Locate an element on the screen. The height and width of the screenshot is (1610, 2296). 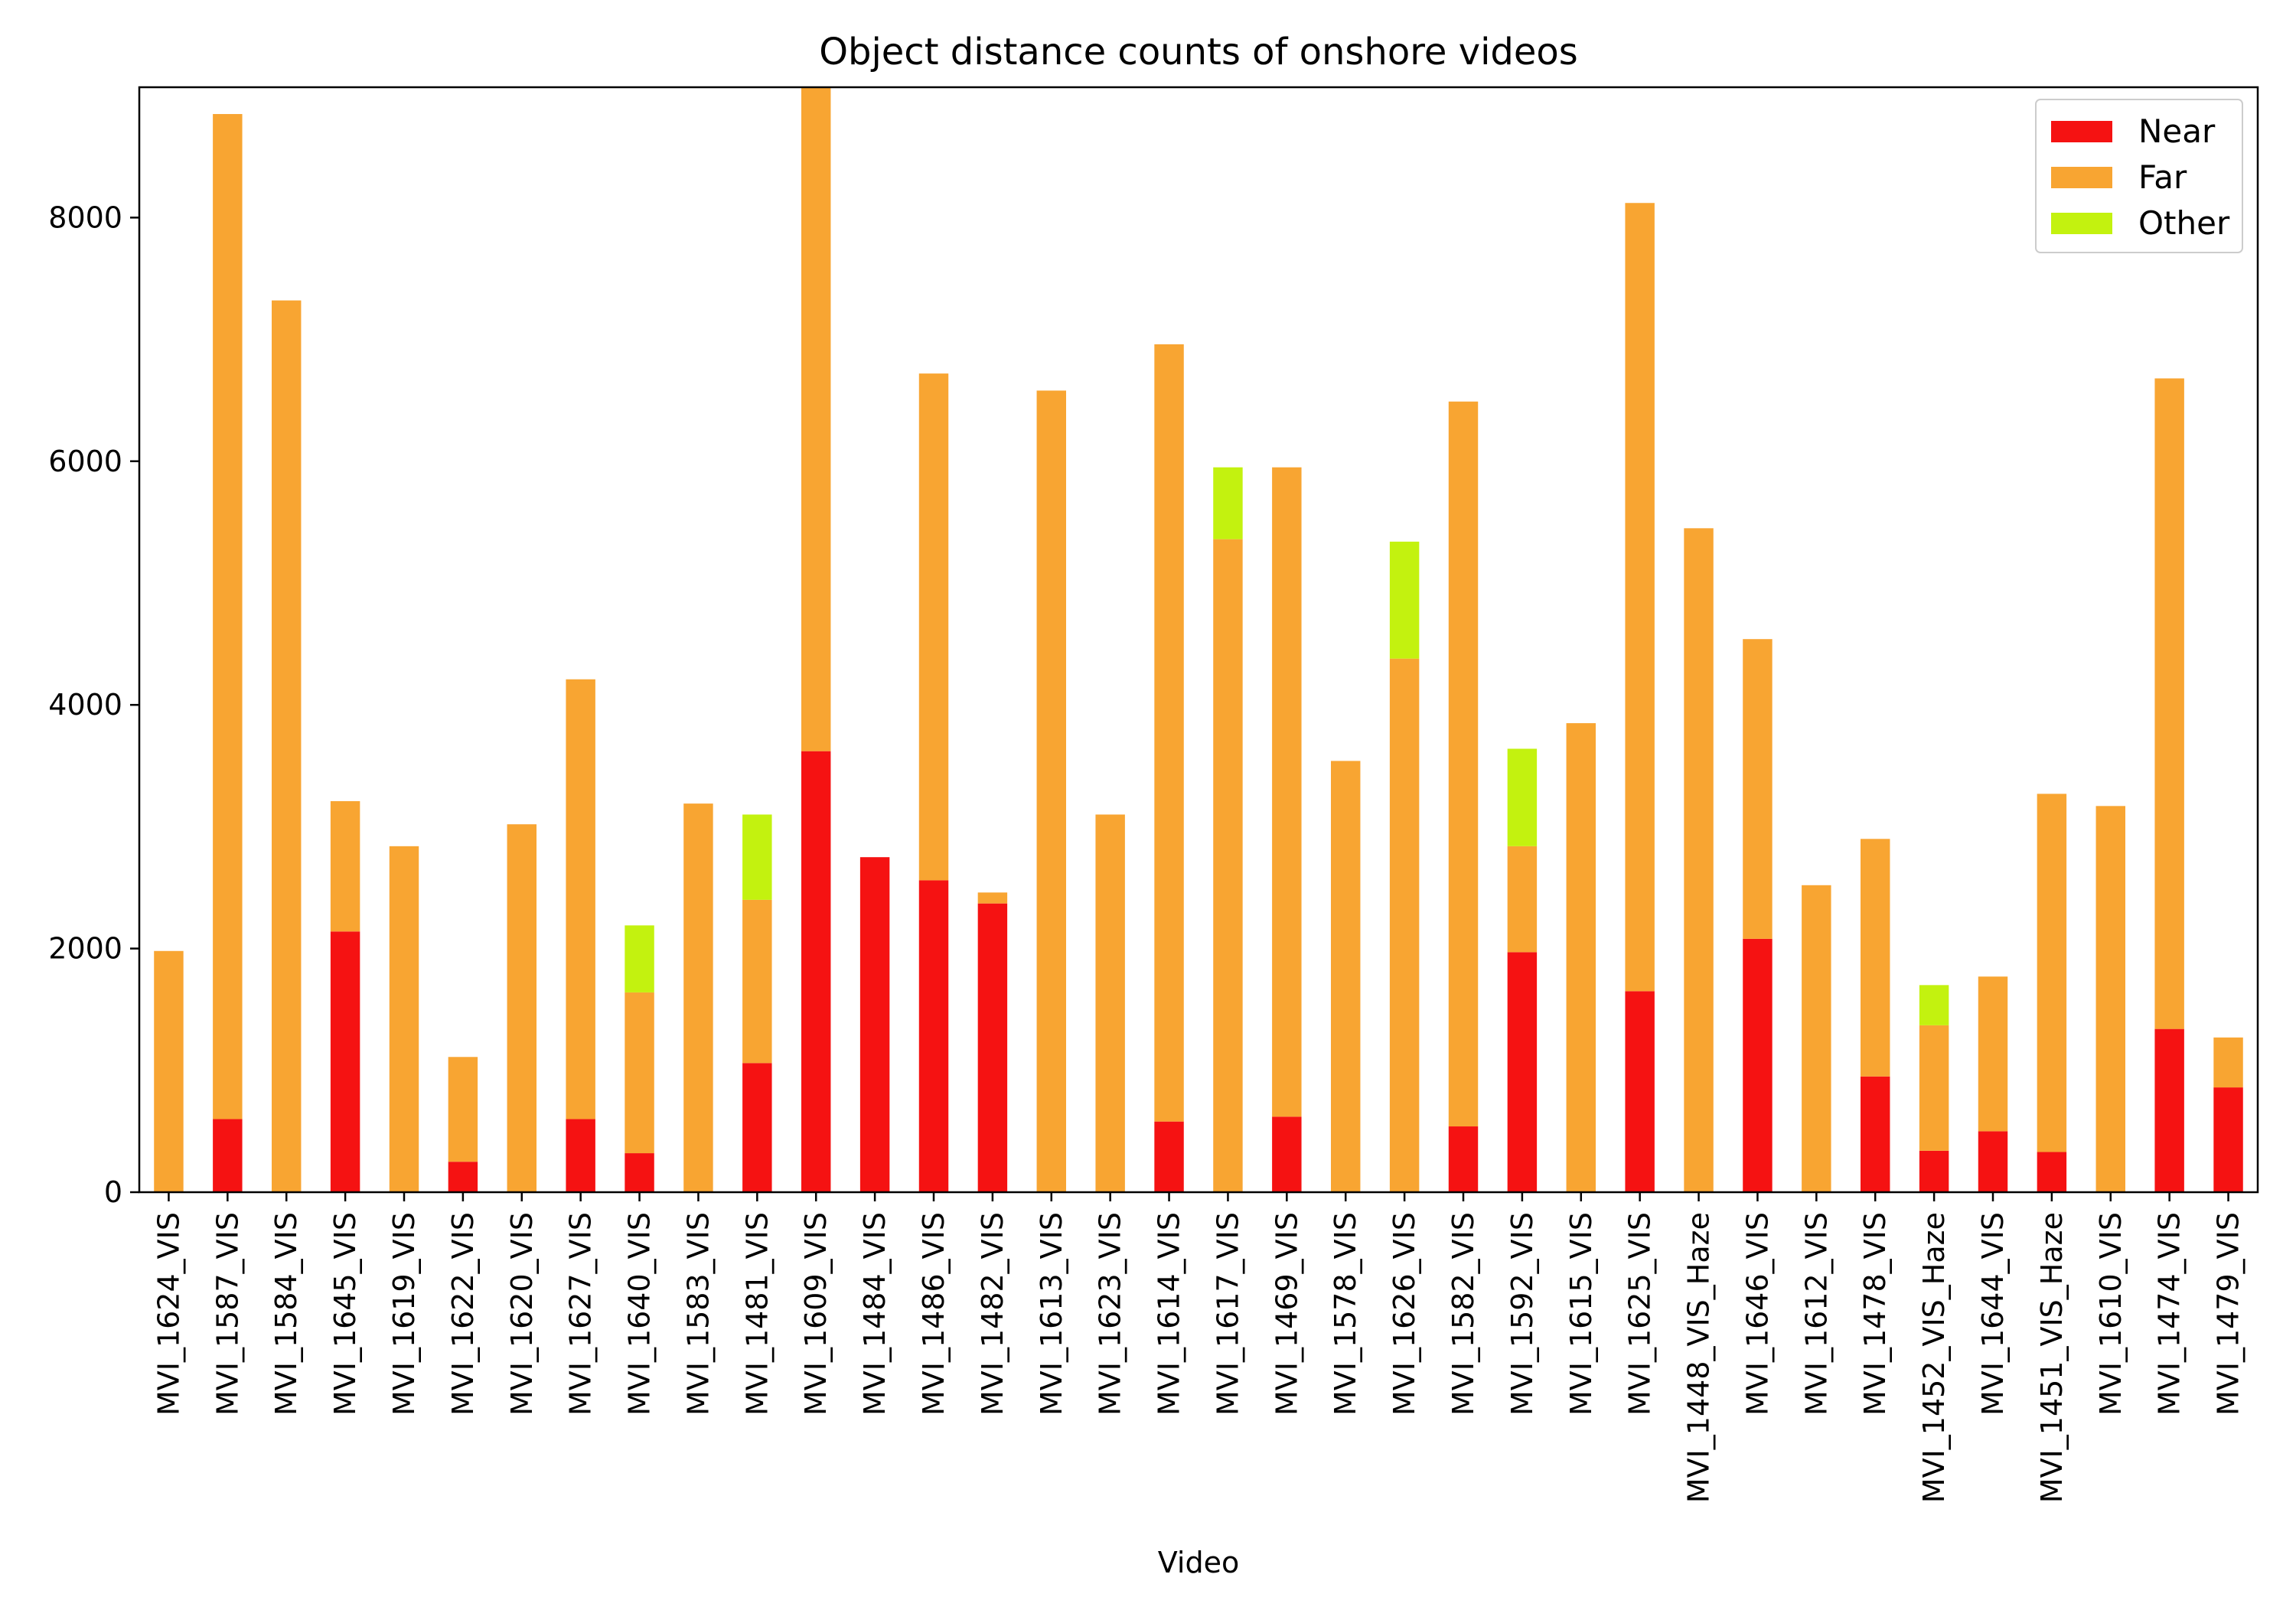
x-tick-label: MVI_1613_VIS is located at coordinates (1051, 1314).